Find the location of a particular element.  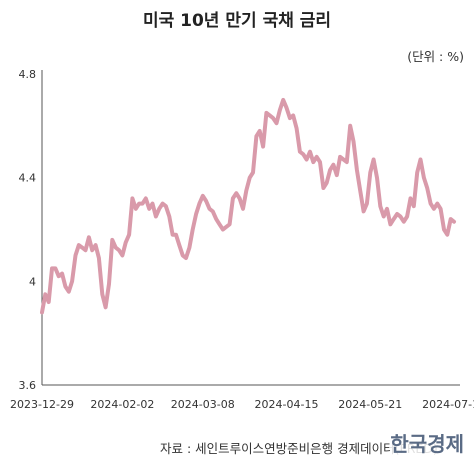

y-tick-label: 3.6 is located at coordinates (28, 385).